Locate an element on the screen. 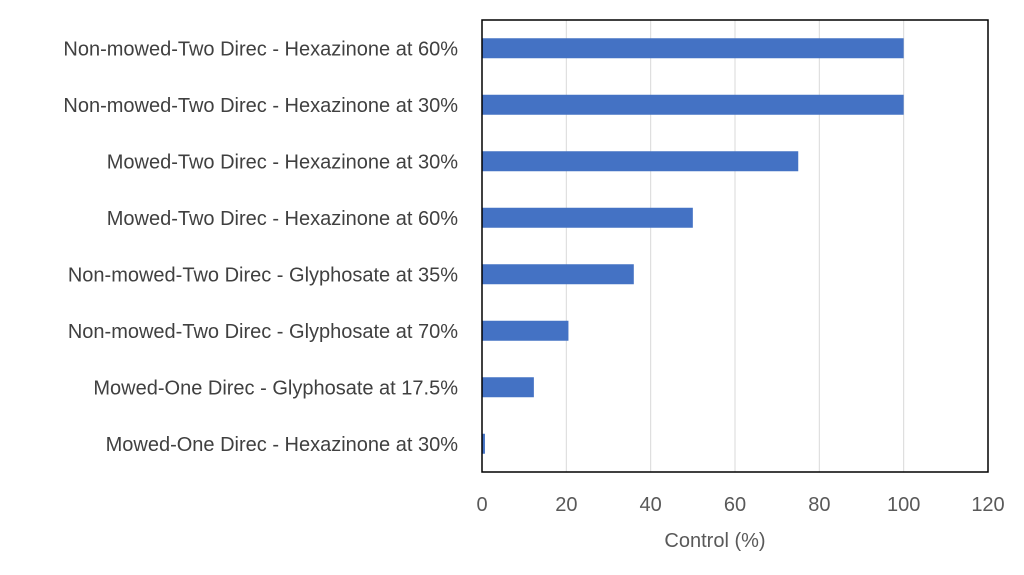 The width and height of the screenshot is (1024, 575). category-label: Non-mowed-Two Direc - Hexazinone at 30% is located at coordinates (260, 106).